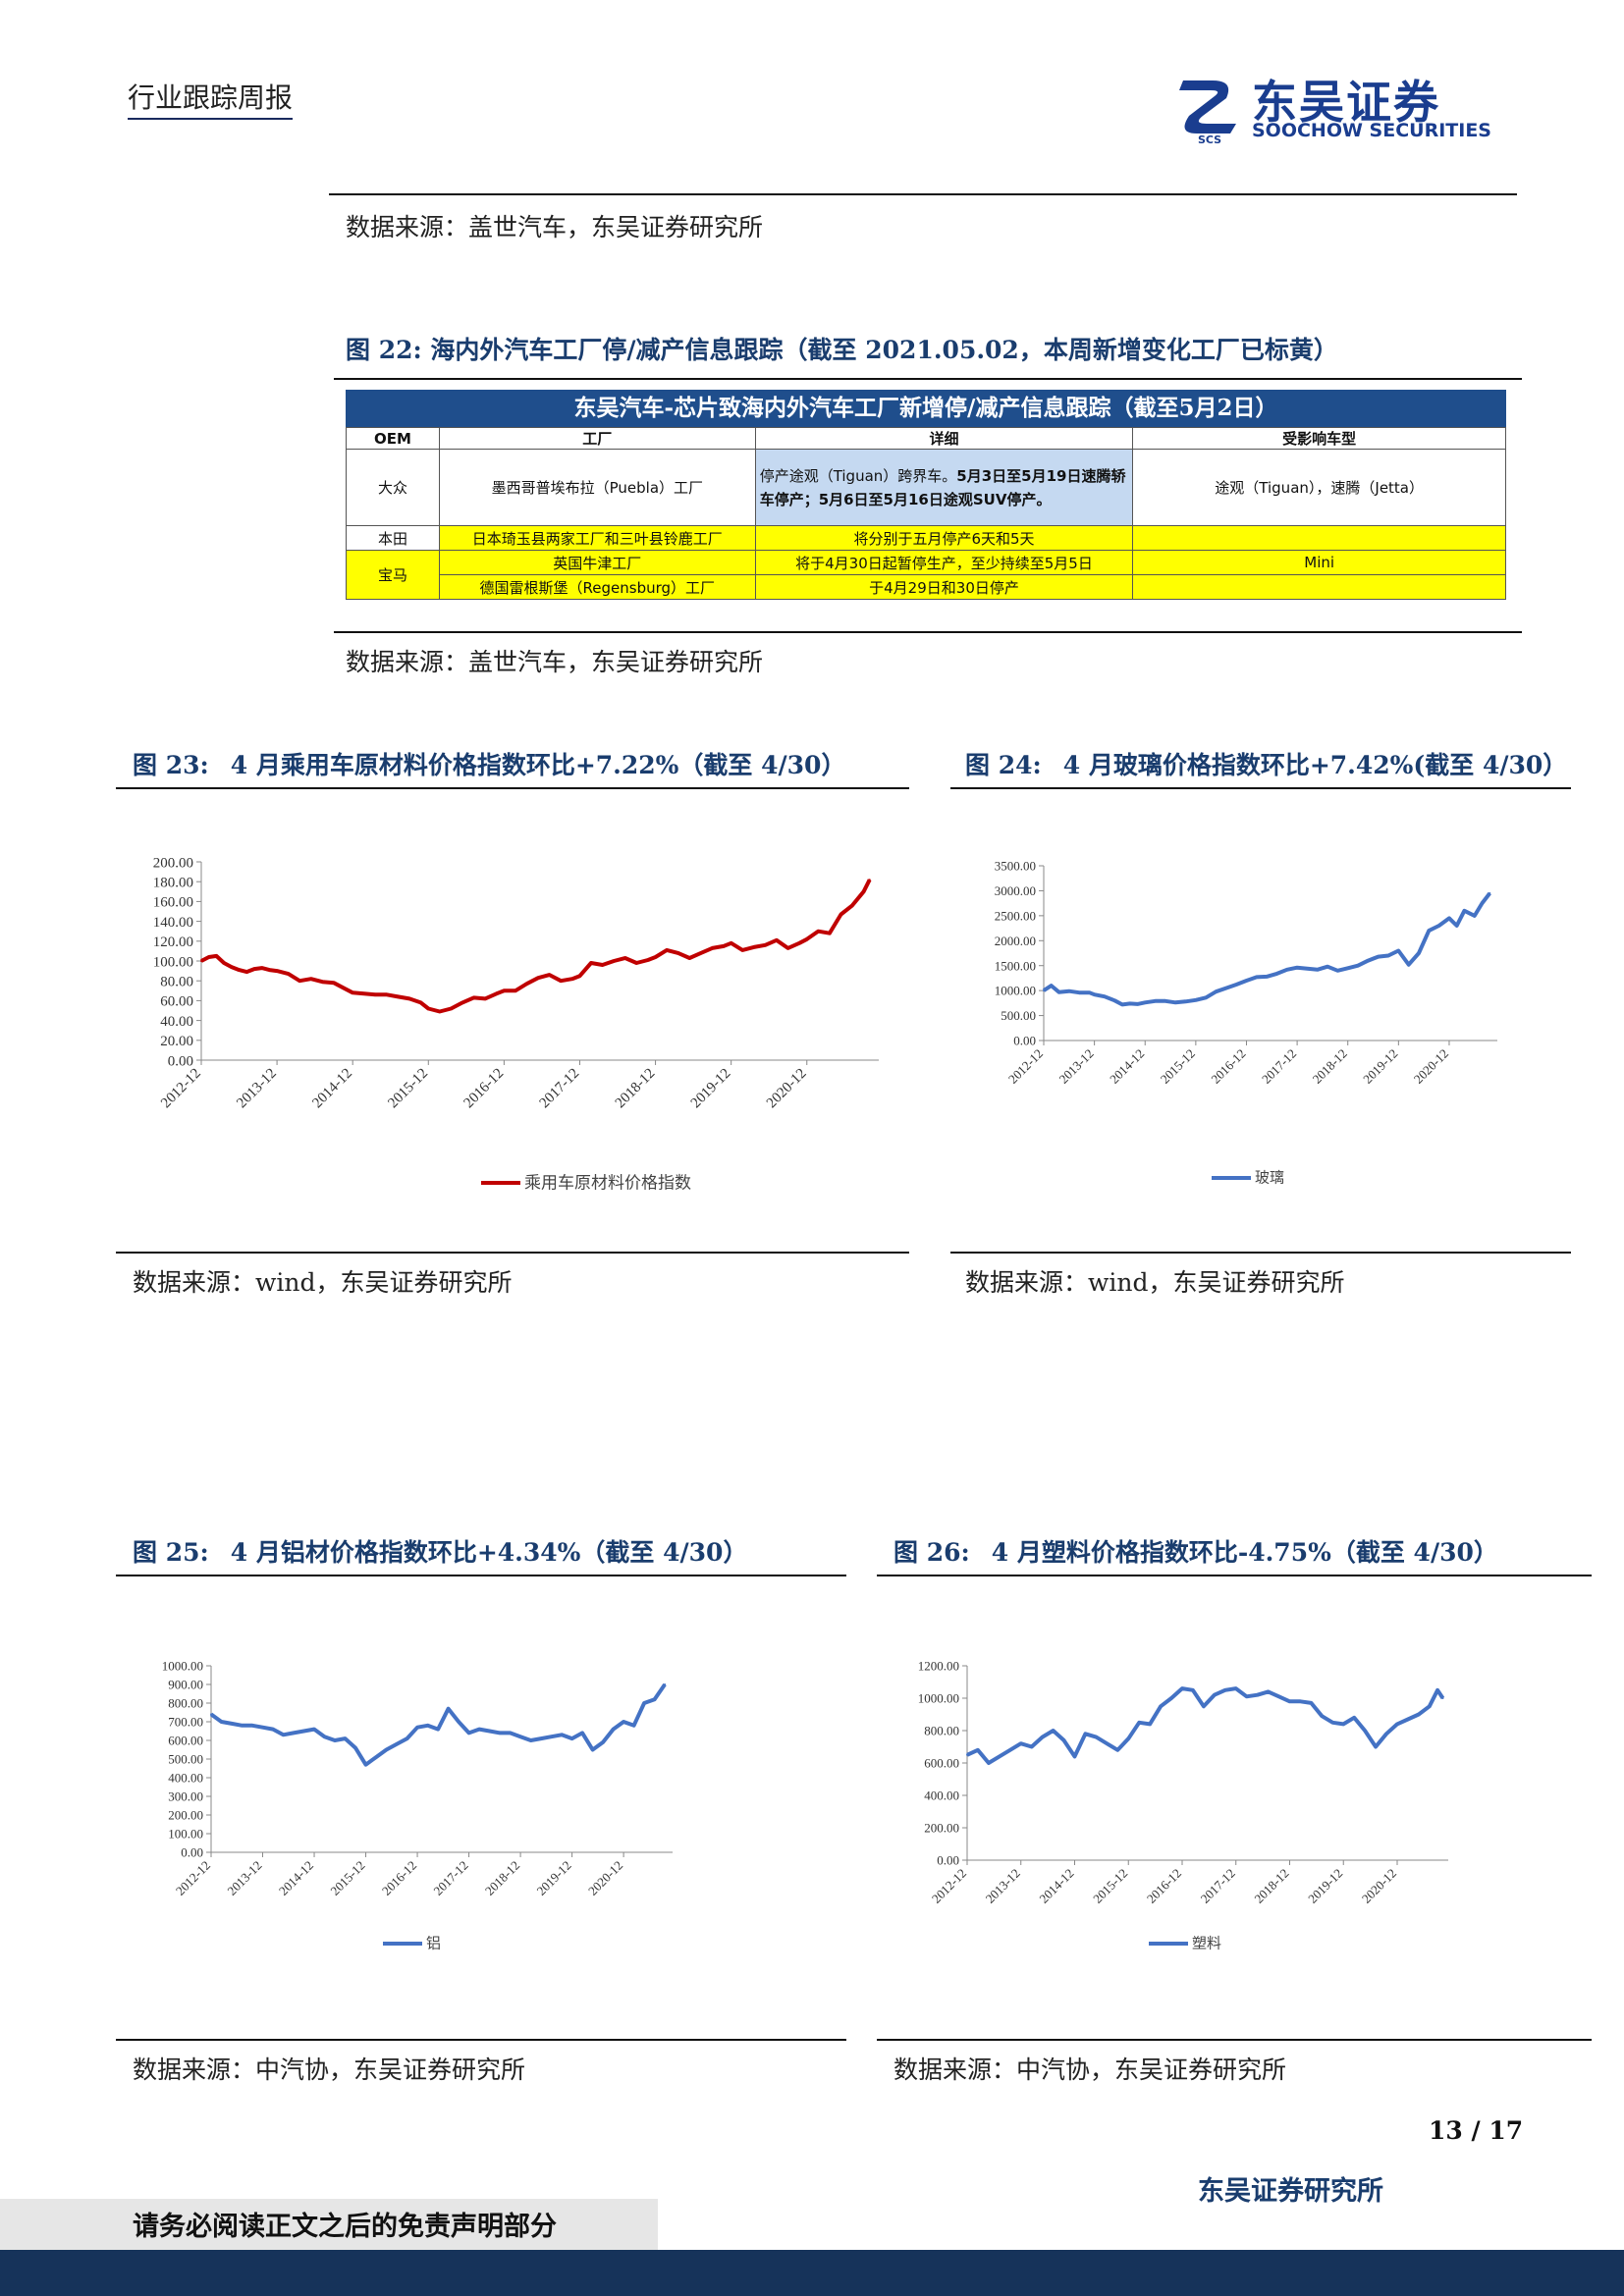  What do you see at coordinates (538, 765) in the screenshot?
I see `fig23-title-text: 4 月乘用车原材料价格指数环比+7.22%（截至 4/30）` at bounding box center [538, 765].